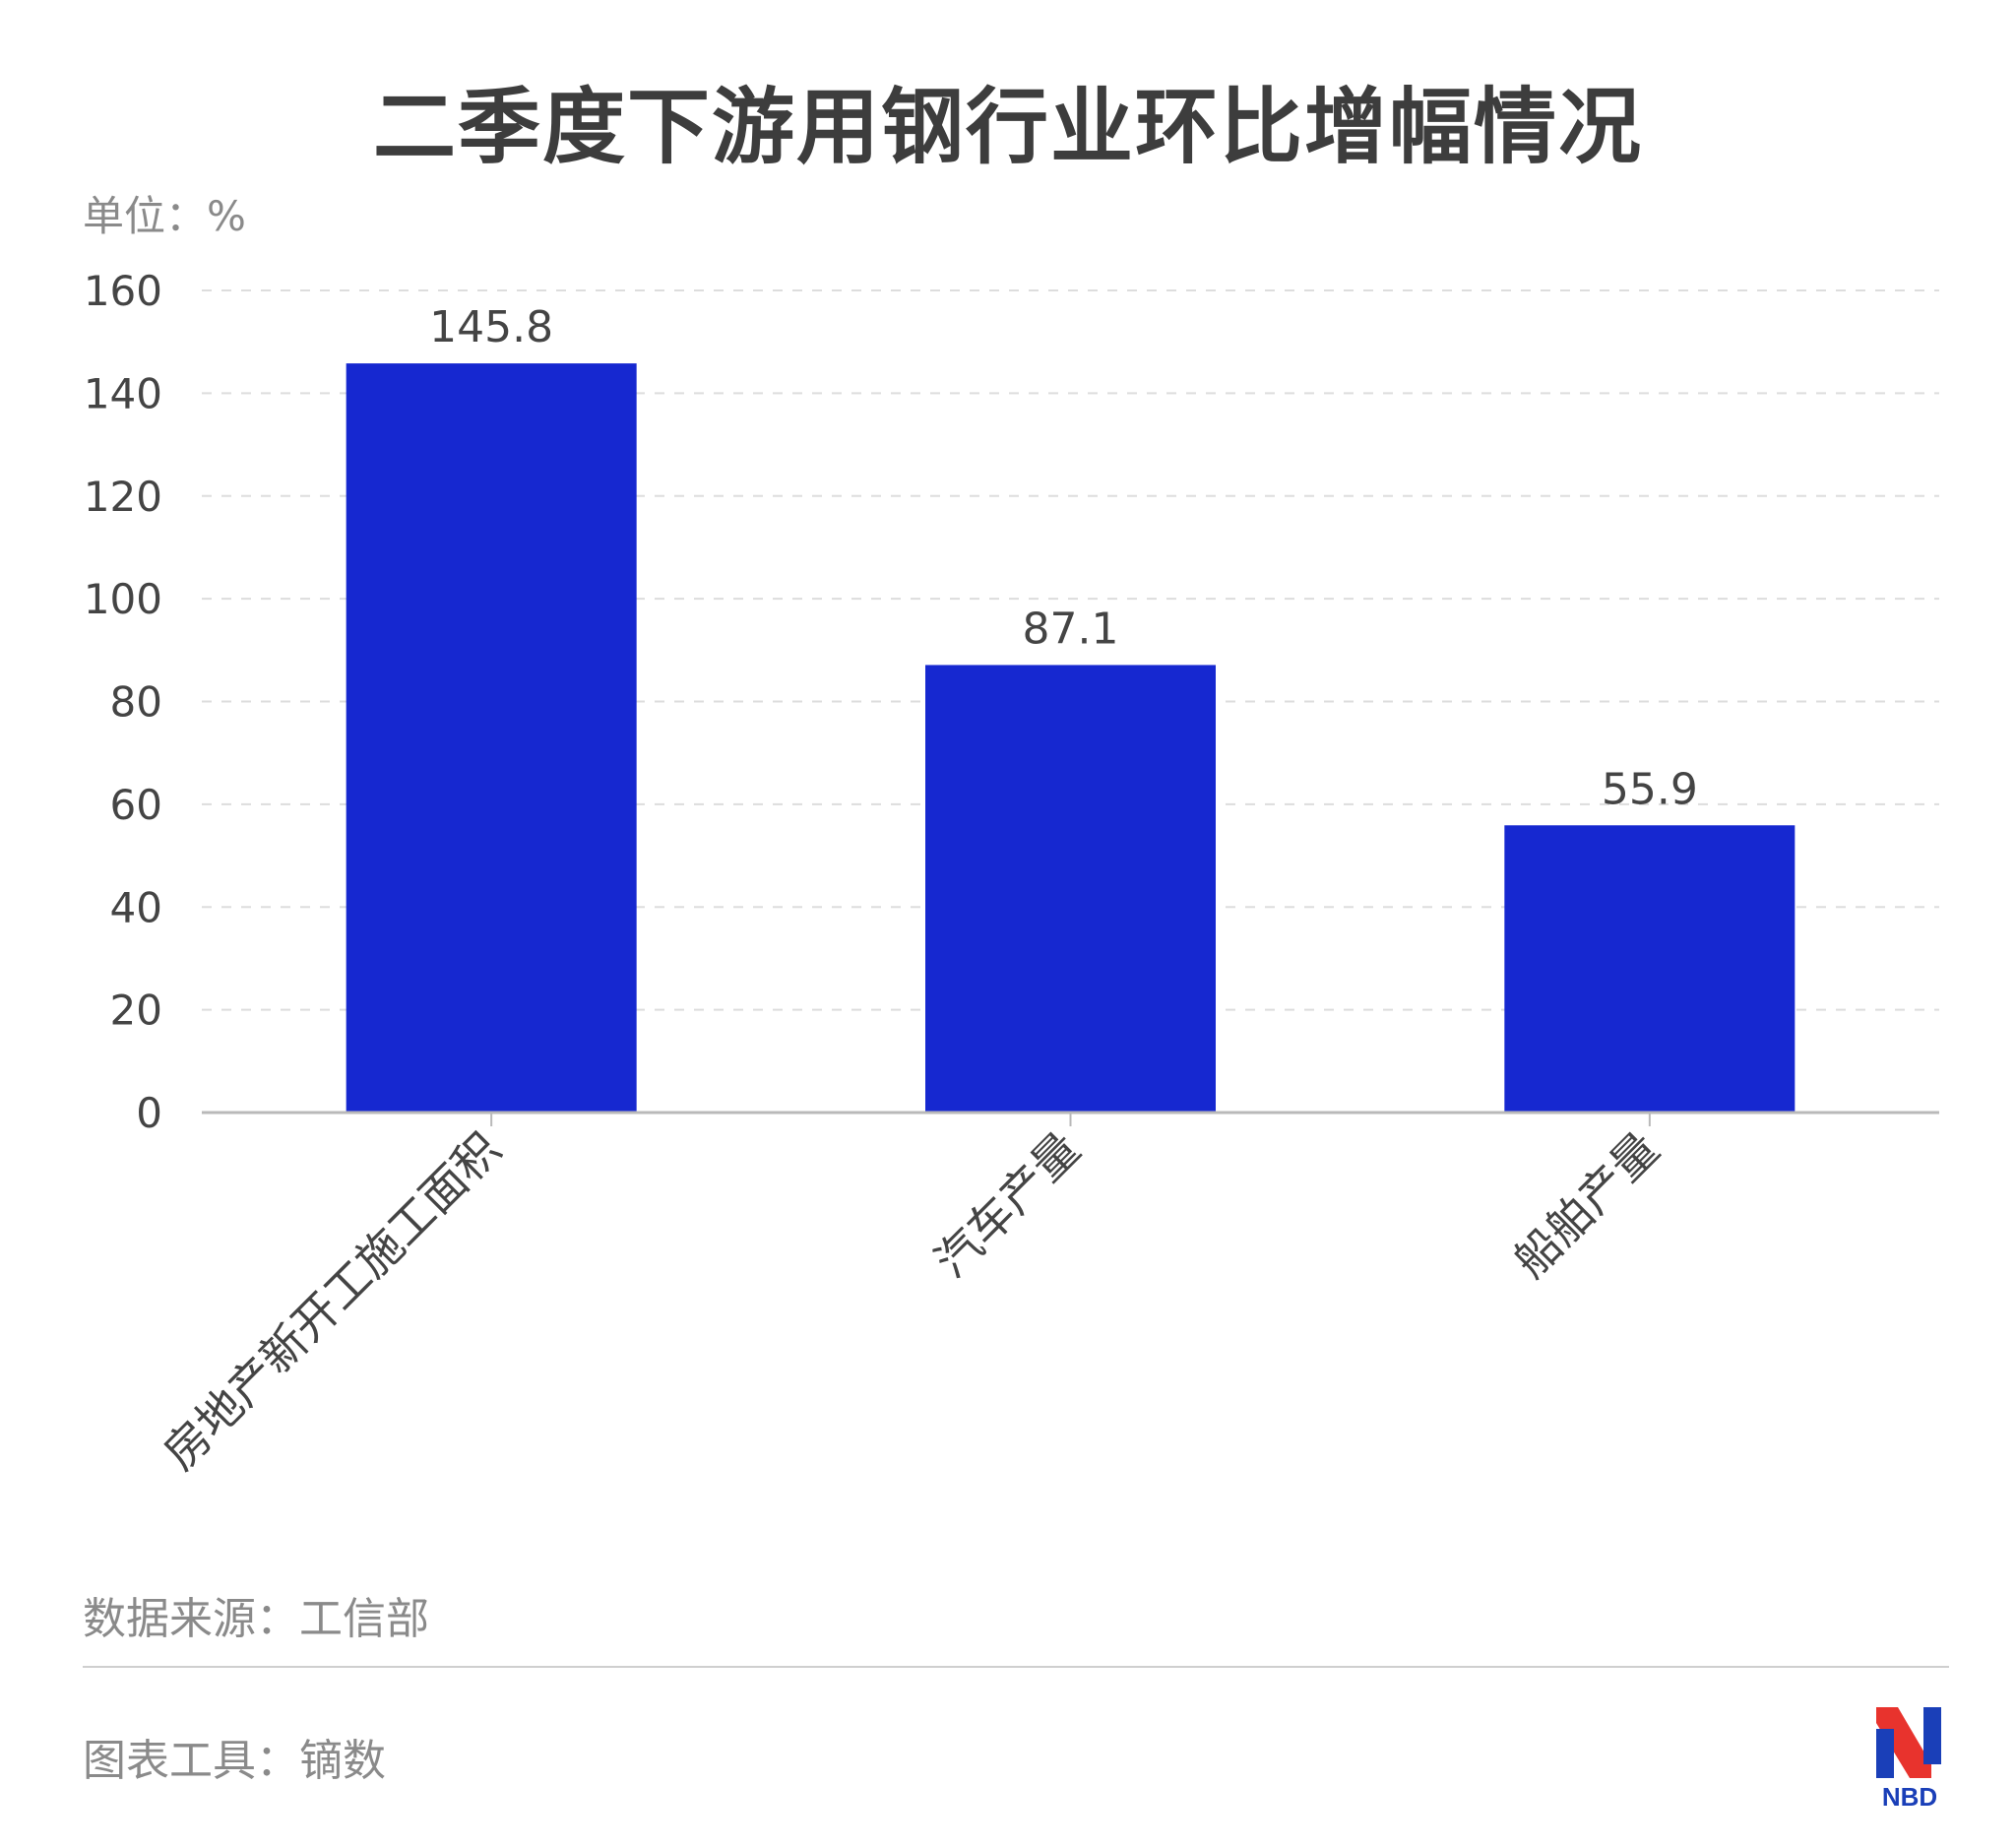 The image size is (2016, 1848). What do you see at coordinates (123, 599) in the screenshot?
I see `y-tick-label: 100` at bounding box center [123, 599].